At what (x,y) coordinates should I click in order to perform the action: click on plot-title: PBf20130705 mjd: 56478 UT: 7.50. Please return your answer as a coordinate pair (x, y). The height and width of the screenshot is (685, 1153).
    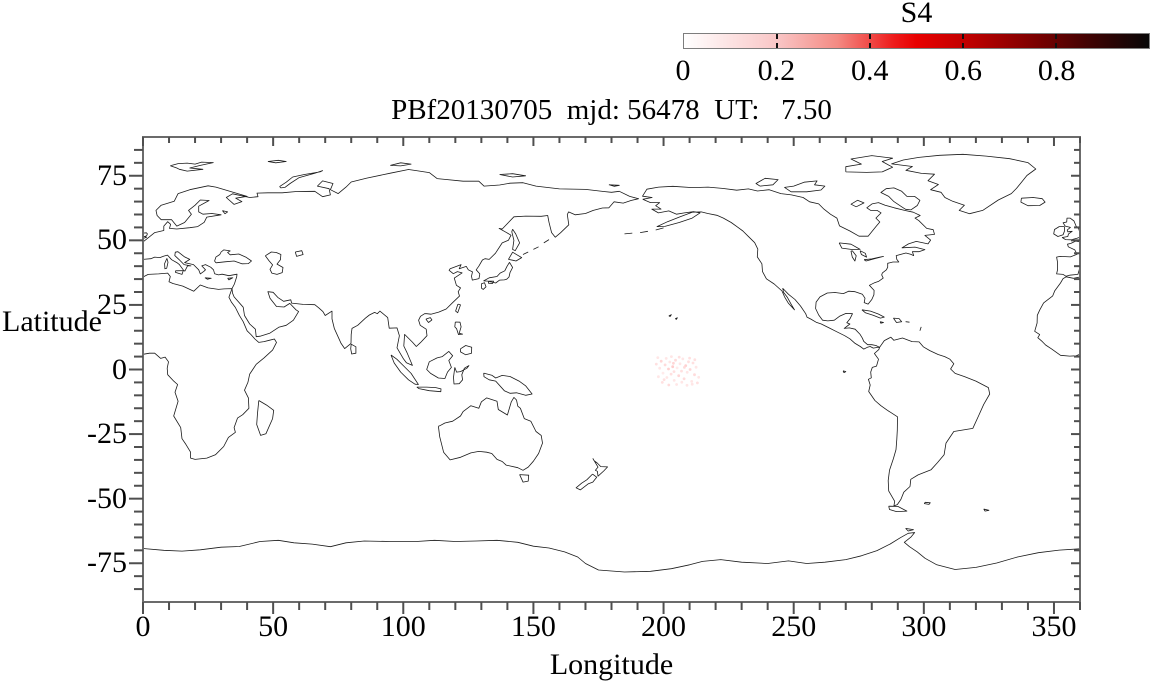
    Looking at the image, I should click on (611, 110).